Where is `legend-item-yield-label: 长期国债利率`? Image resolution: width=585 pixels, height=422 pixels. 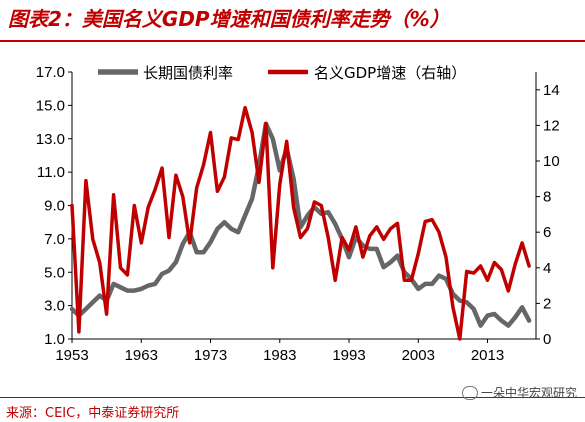
legend-item-yield-label: 长期国债利率 is located at coordinates (188, 73).